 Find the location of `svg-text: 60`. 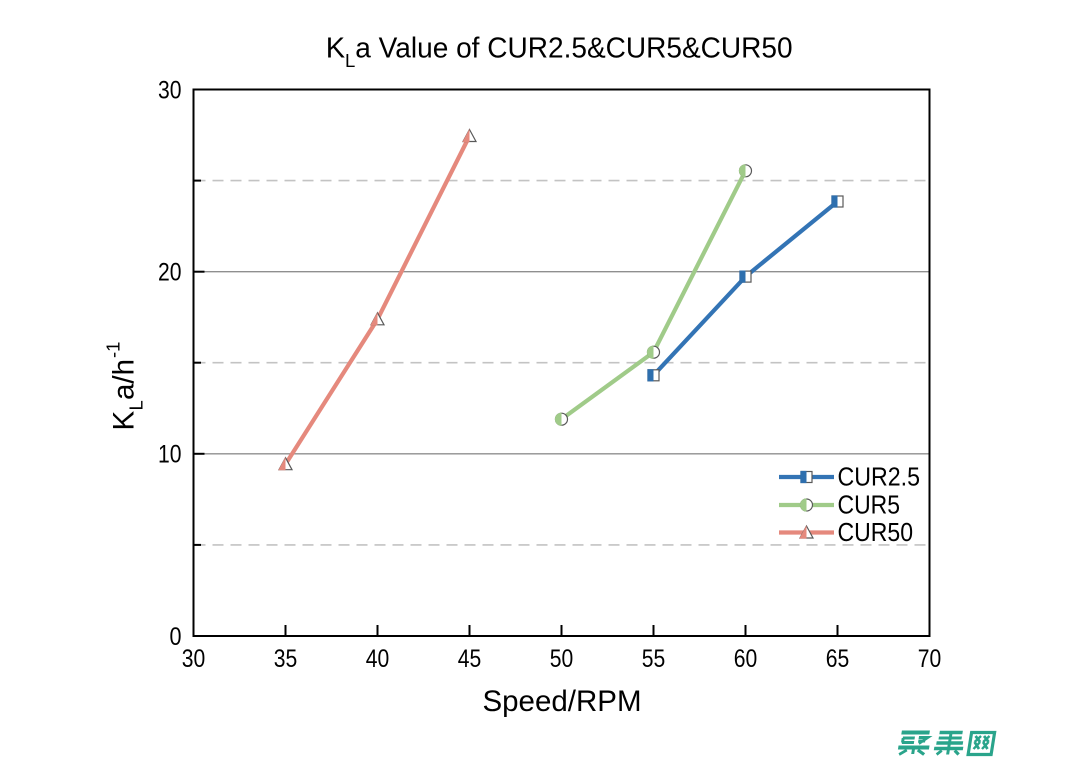

svg-text: 60 is located at coordinates (746, 659).